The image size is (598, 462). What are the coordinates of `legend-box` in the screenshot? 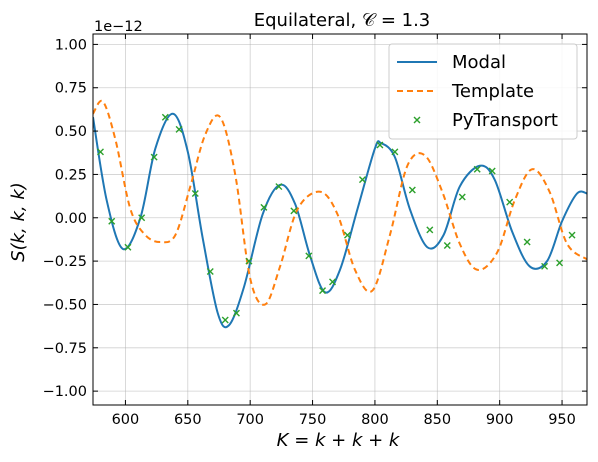 It's located at (483, 91).